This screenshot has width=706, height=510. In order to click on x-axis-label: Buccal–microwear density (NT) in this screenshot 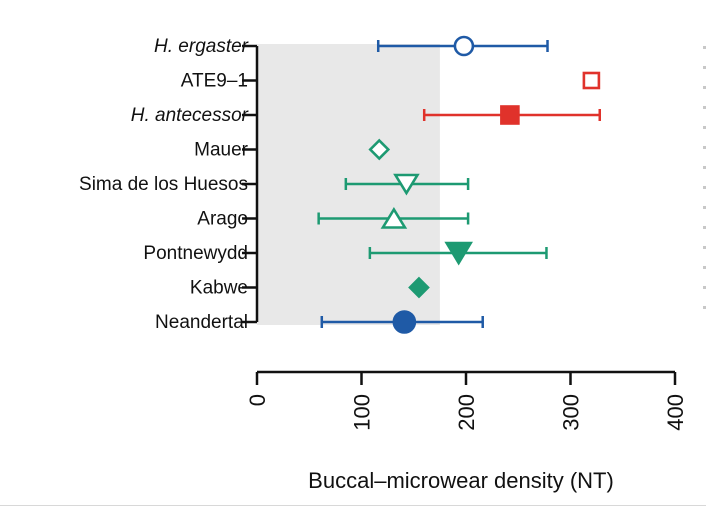, I will do `click(461, 480)`.